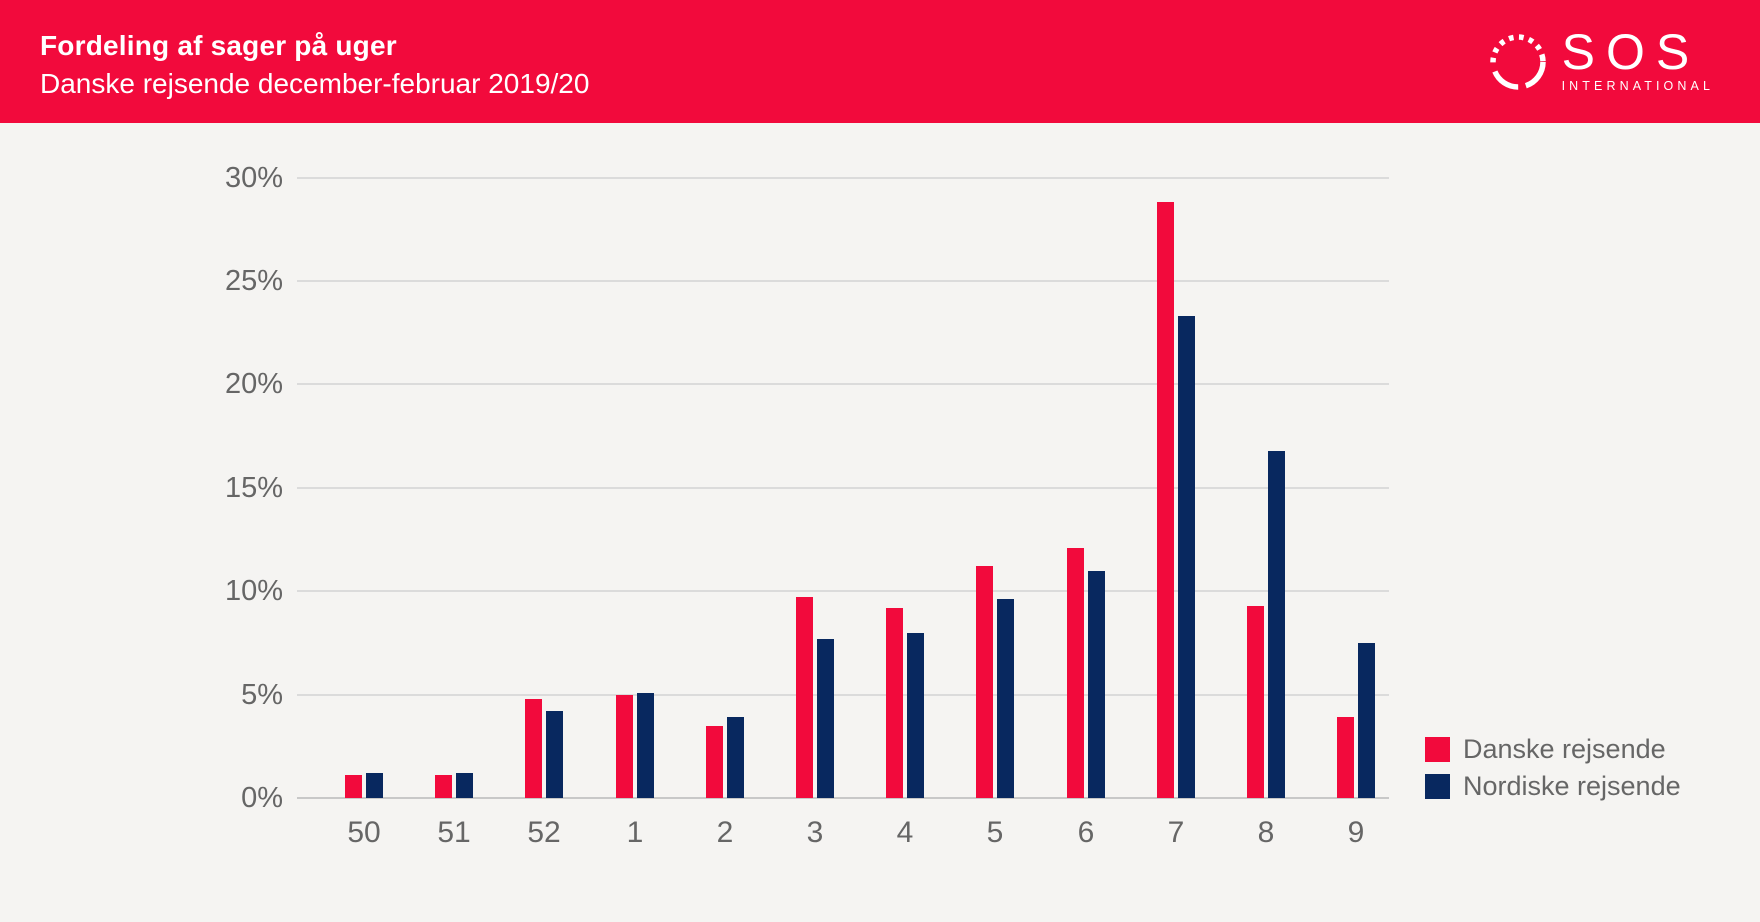 Image resolution: width=1760 pixels, height=922 pixels. What do you see at coordinates (253, 281) in the screenshot?
I see `y-tick-label-25: 25%` at bounding box center [253, 281].